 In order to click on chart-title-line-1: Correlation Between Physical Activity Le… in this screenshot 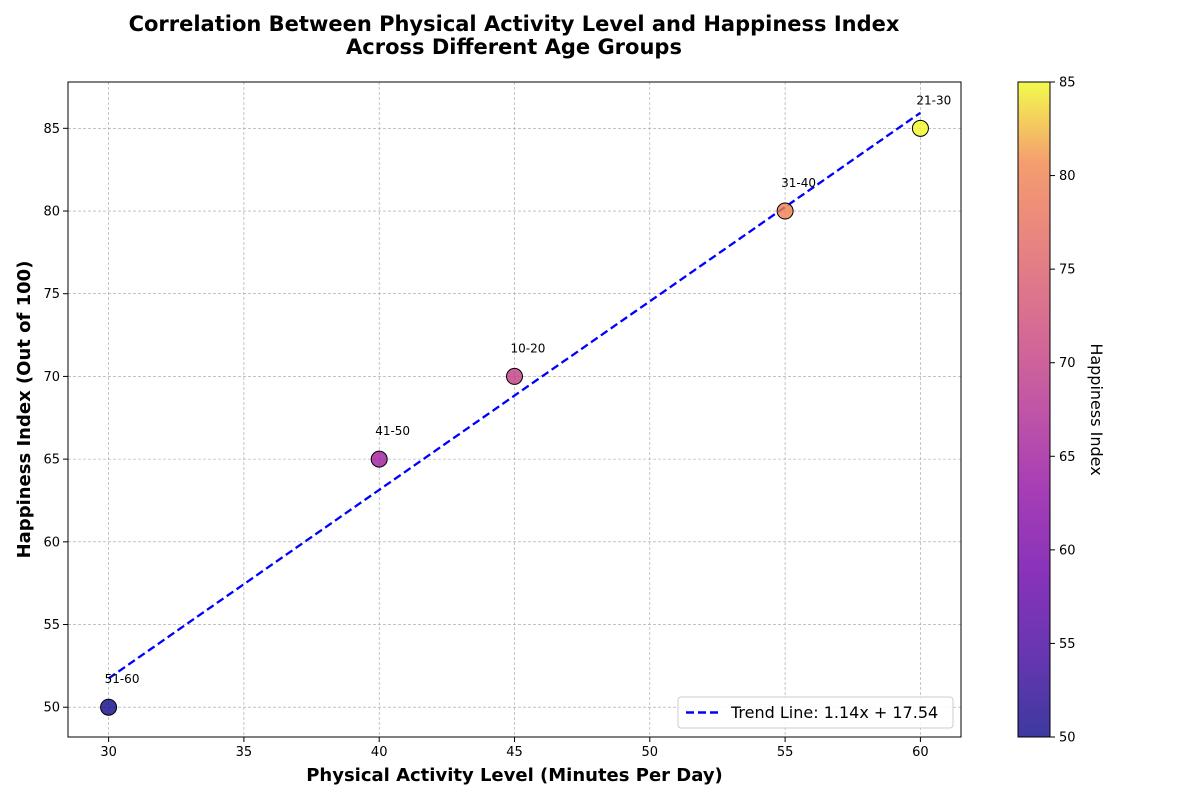, I will do `click(514, 24)`.